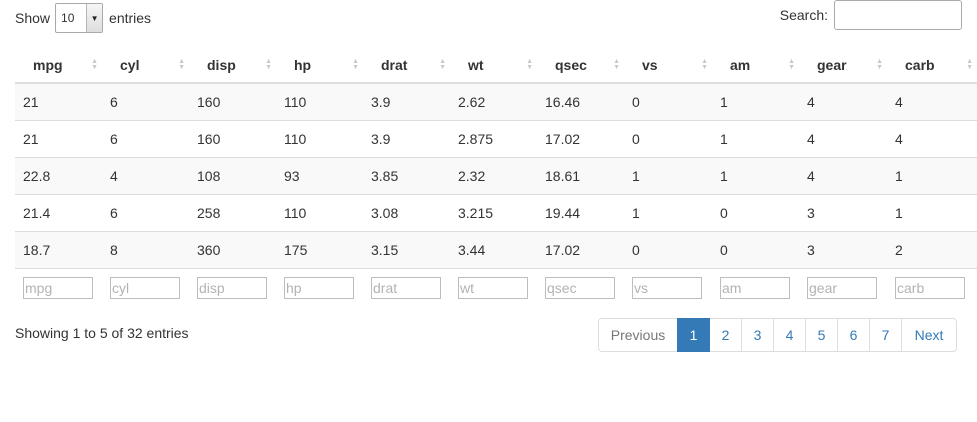 The image size is (977, 422). I want to click on page-5-button: 5, so click(821, 335).